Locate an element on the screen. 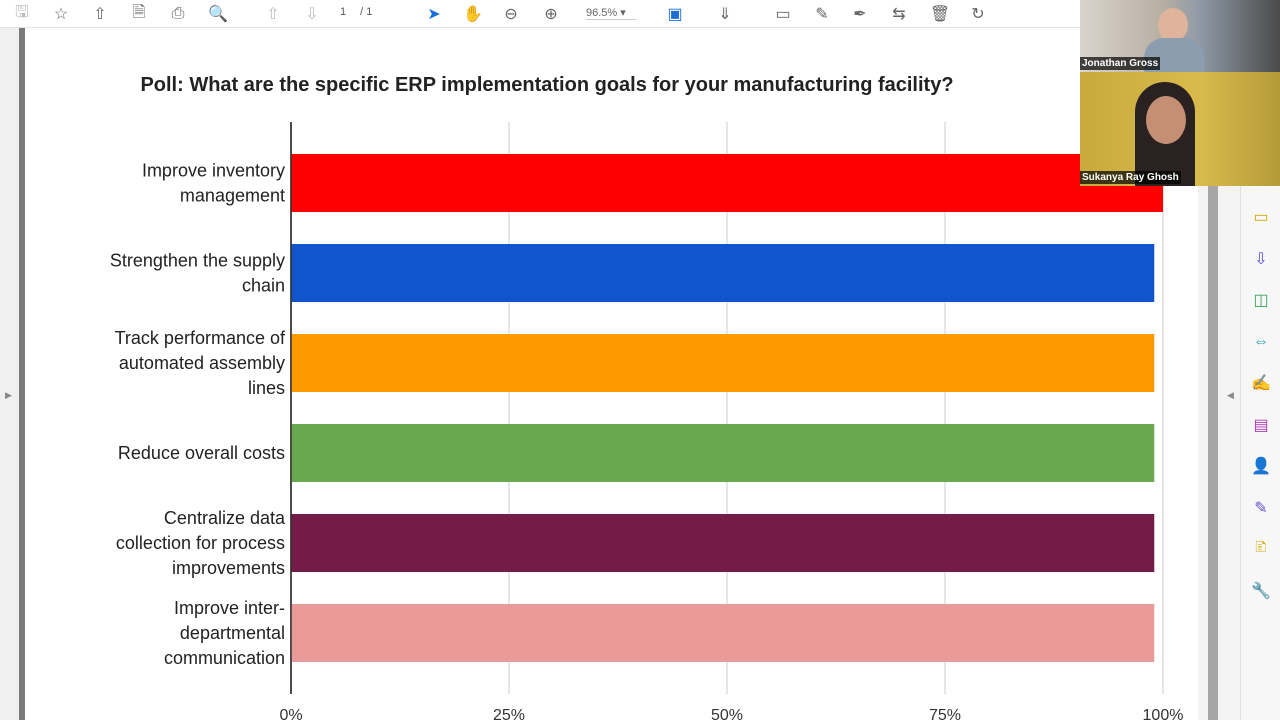 The image size is (1280, 720). category-label: departmental is located at coordinates (232, 633).